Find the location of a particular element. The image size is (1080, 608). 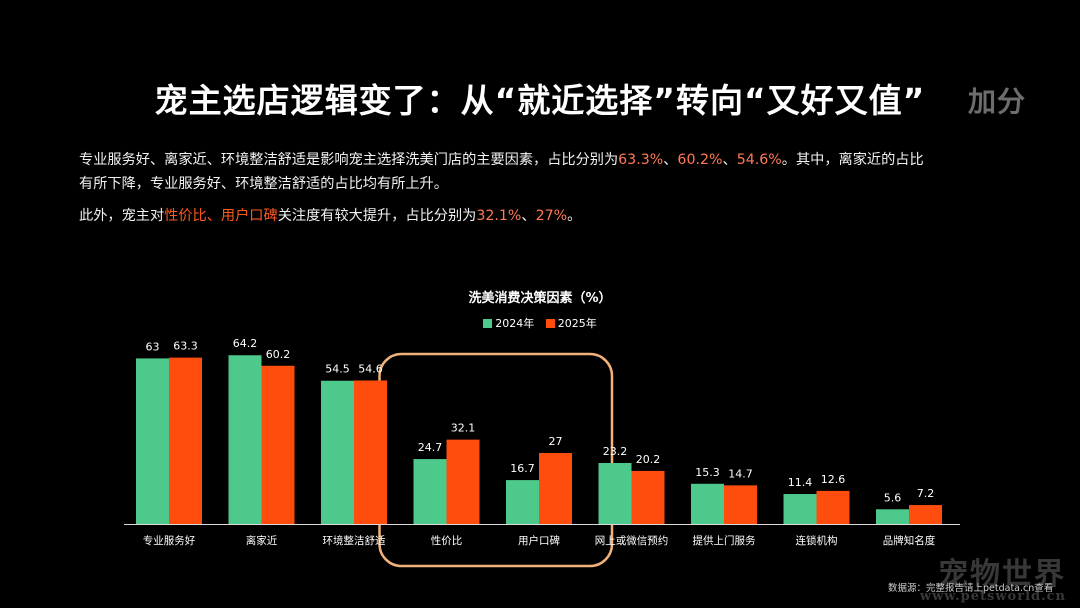

data-label: 15.3 is located at coordinates (707, 472).